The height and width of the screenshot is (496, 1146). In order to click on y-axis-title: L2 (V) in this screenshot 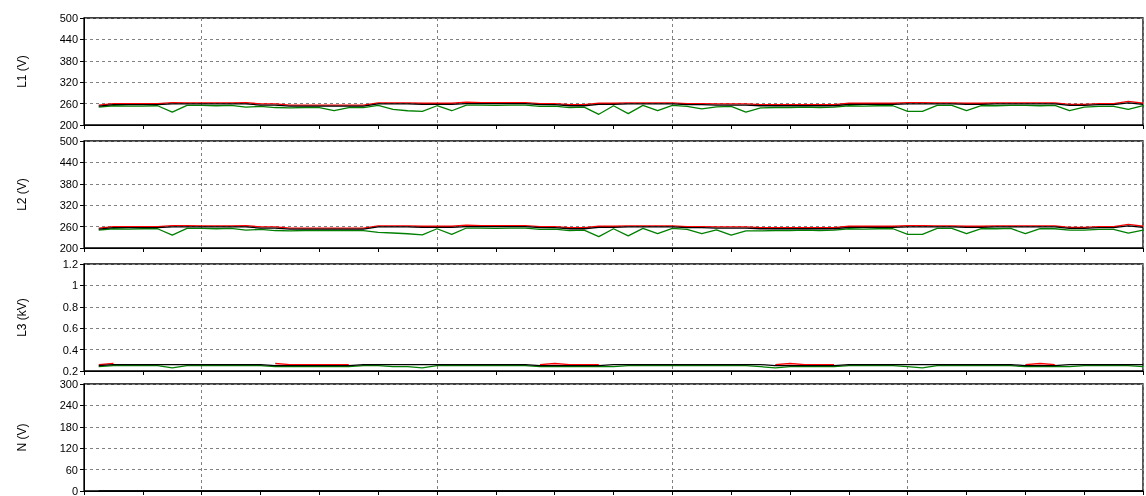, I will do `click(22, 194)`.